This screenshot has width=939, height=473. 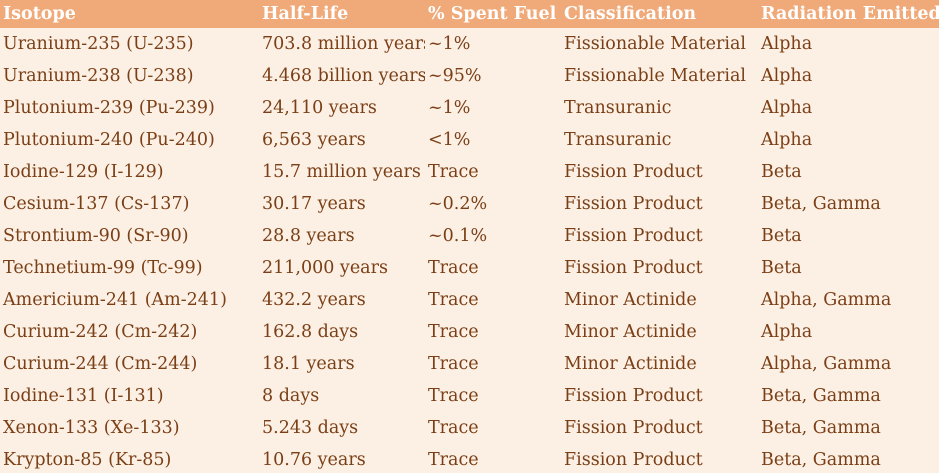 What do you see at coordinates (458, 236) in the screenshot?
I see `cell-spent-fuel: ~0.1%` at bounding box center [458, 236].